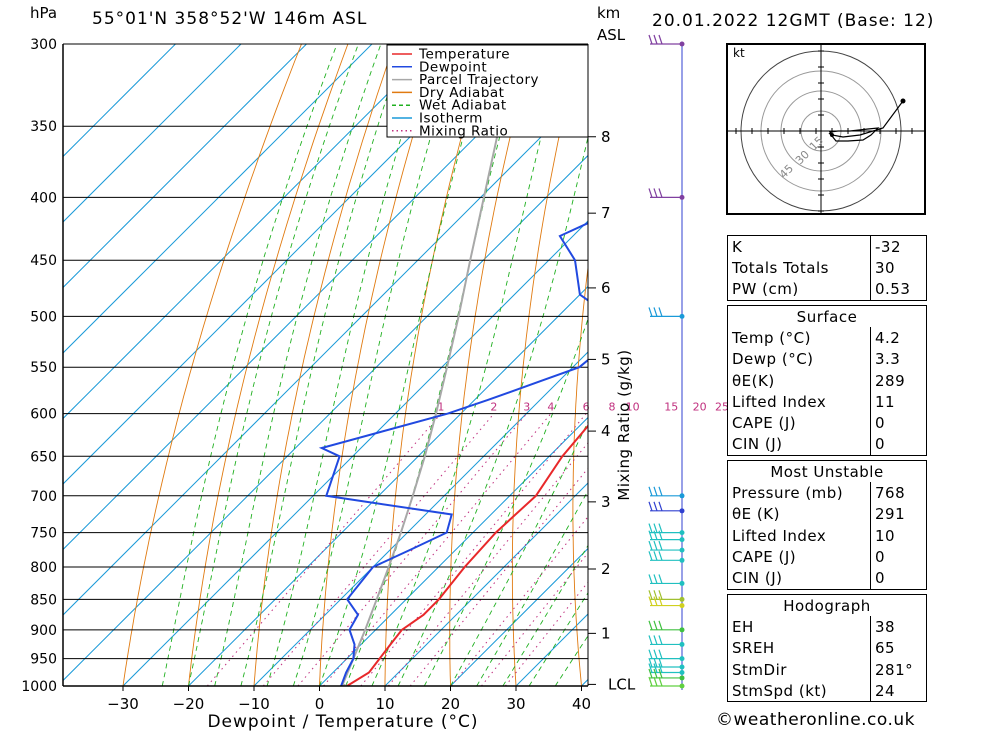  I want to click on hodograph-start-point, so click(832, 135).